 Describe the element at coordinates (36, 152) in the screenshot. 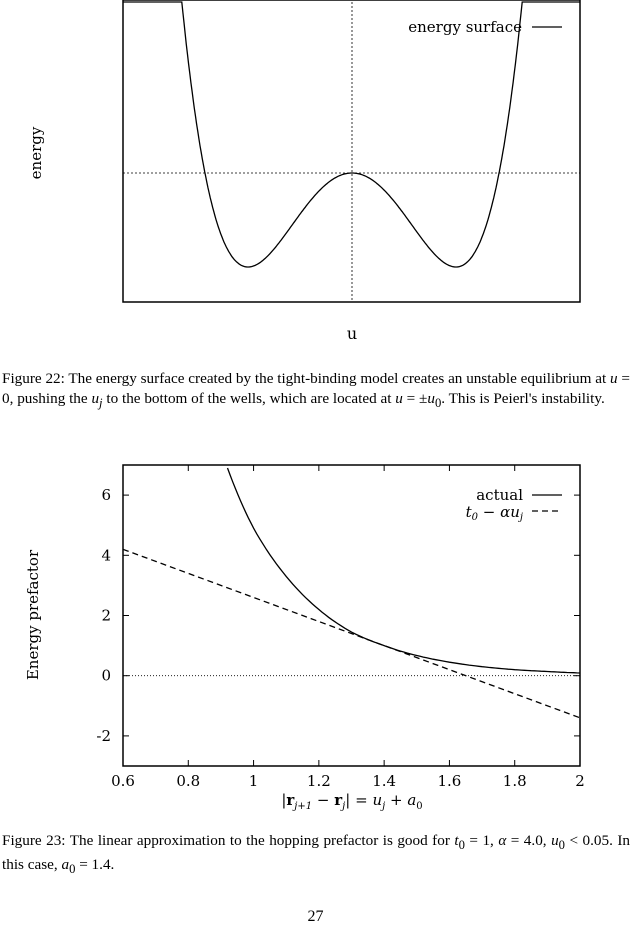

I see `y-axis-label: energy` at that location.